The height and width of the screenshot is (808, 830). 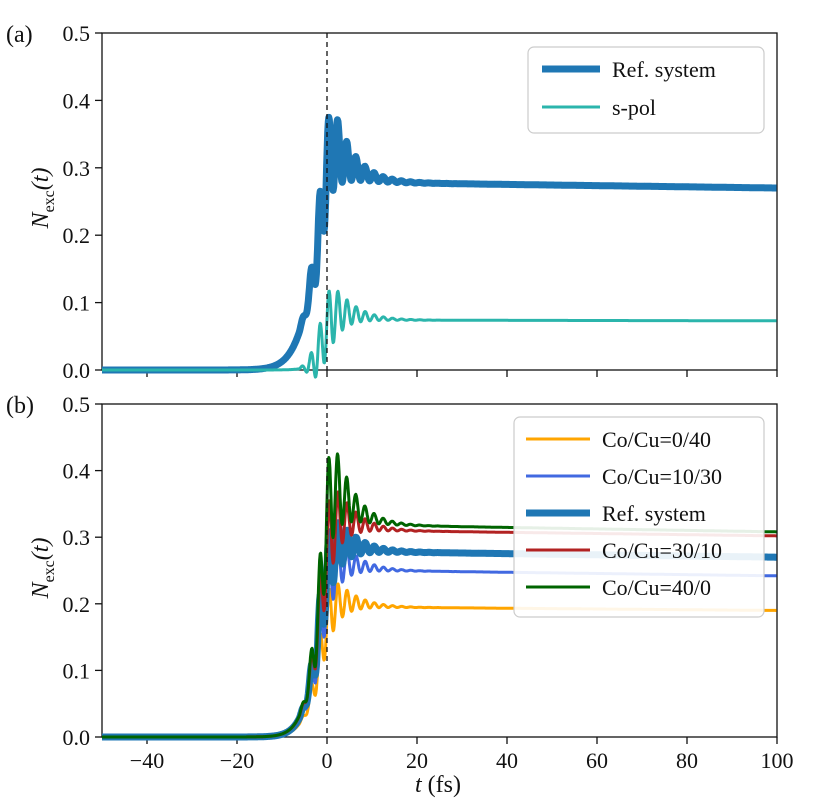 What do you see at coordinates (237, 760) in the screenshot?
I see `x-tick-label: −20` at bounding box center [237, 760].